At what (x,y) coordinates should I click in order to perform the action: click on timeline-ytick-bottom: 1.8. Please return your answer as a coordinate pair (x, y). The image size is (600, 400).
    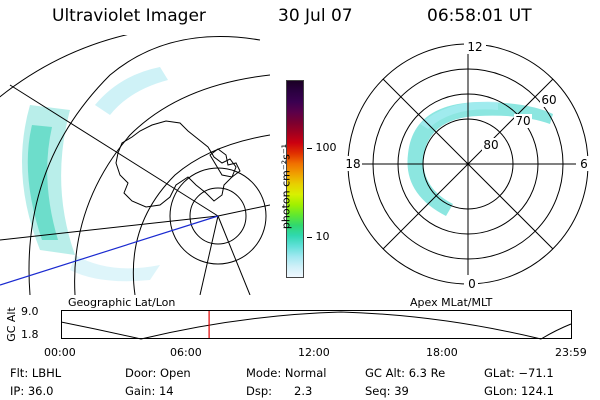
    Looking at the image, I should click on (30, 334).